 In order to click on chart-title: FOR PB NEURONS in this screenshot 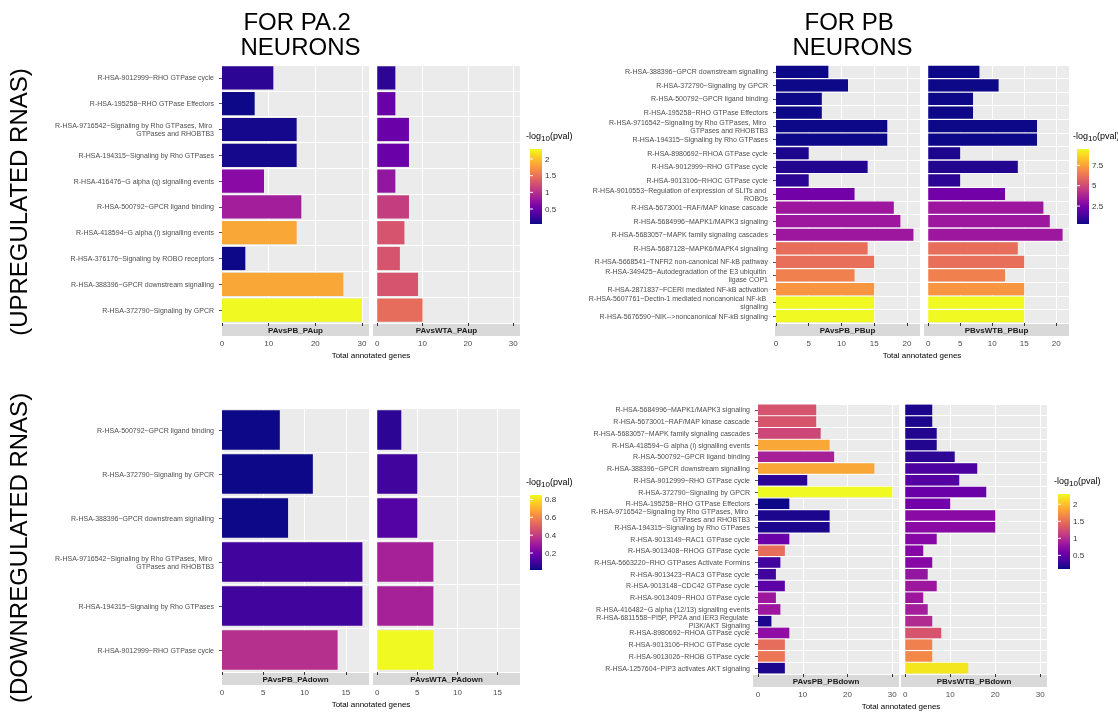, I will do `click(852, 34)`.